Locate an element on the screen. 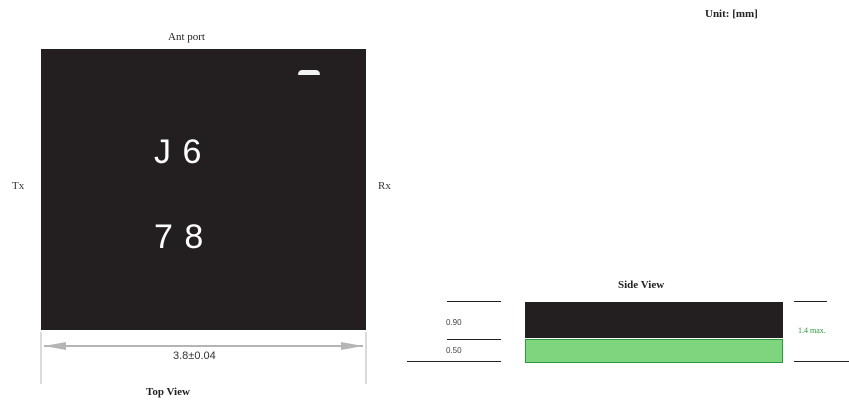  side-dim-line-bottom-right is located at coordinates (821, 361).